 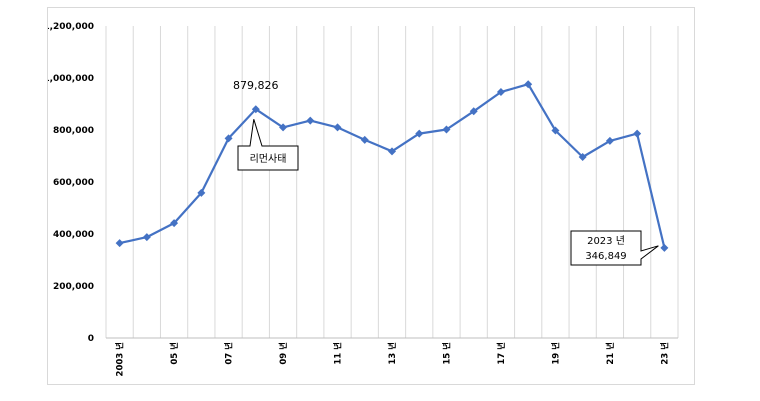 I want to click on x-tick-label: 11 년, so click(x=338, y=353).